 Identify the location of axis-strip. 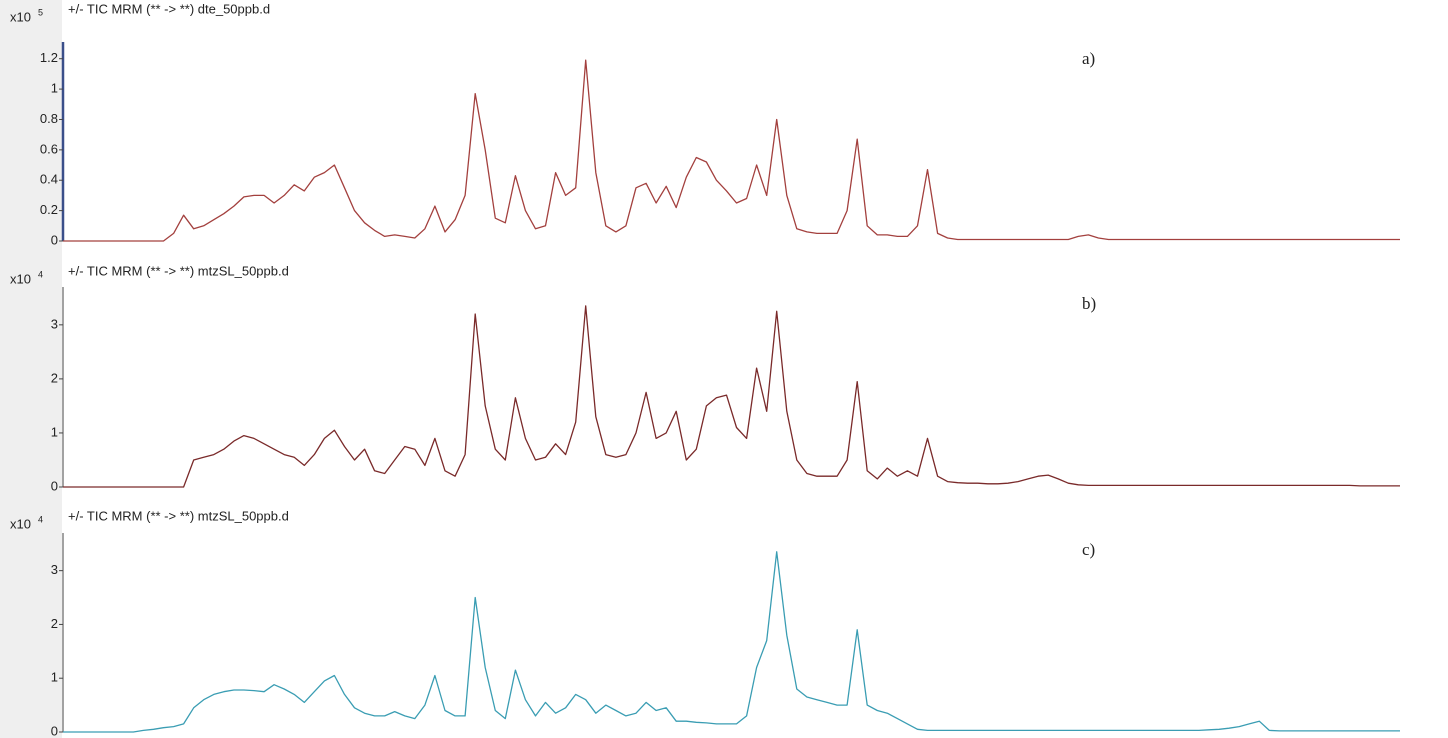
(31, 369).